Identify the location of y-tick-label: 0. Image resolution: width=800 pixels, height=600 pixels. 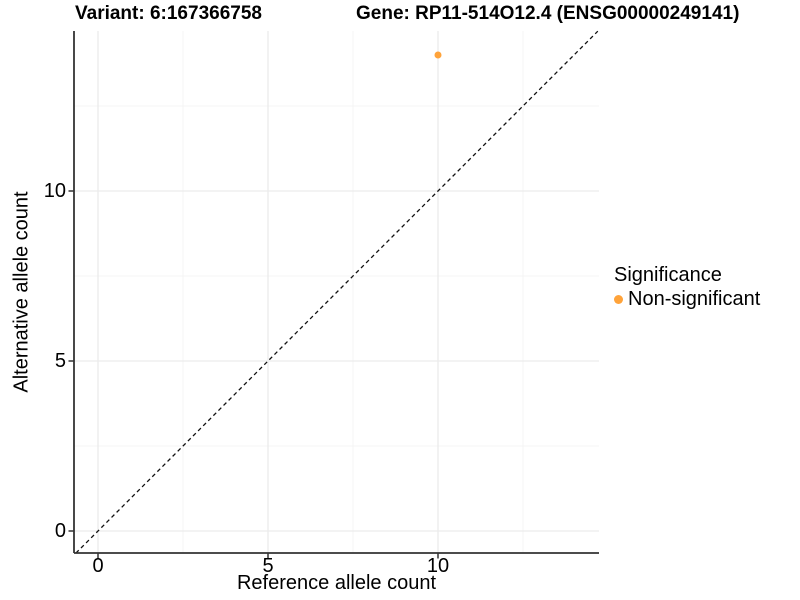
(60, 531).